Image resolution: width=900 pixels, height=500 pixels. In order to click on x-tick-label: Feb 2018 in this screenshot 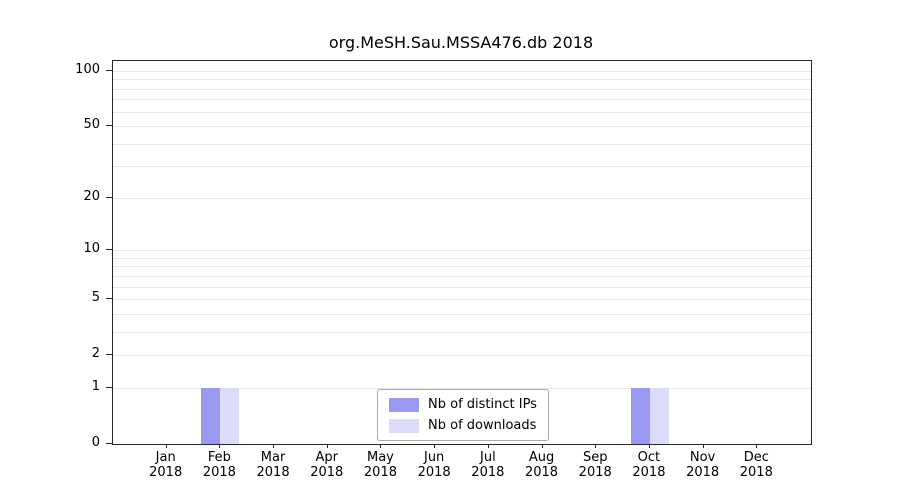, I will do `click(219, 465)`.